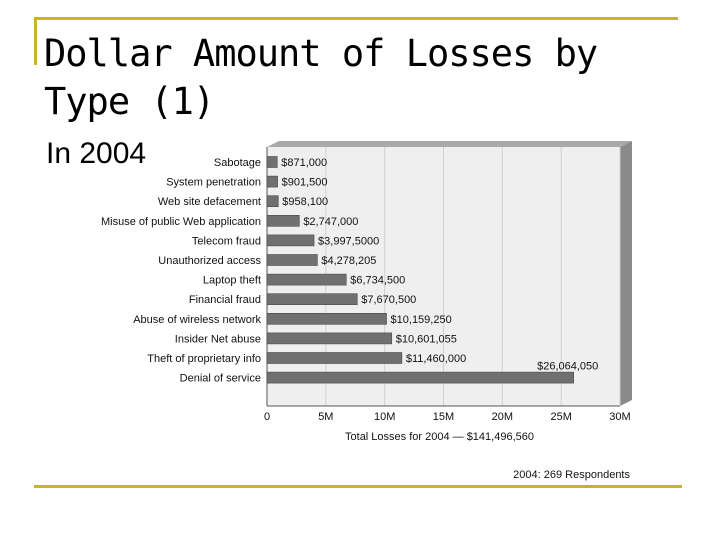  I want to click on data-label-5: $4,278,205, so click(348, 261).